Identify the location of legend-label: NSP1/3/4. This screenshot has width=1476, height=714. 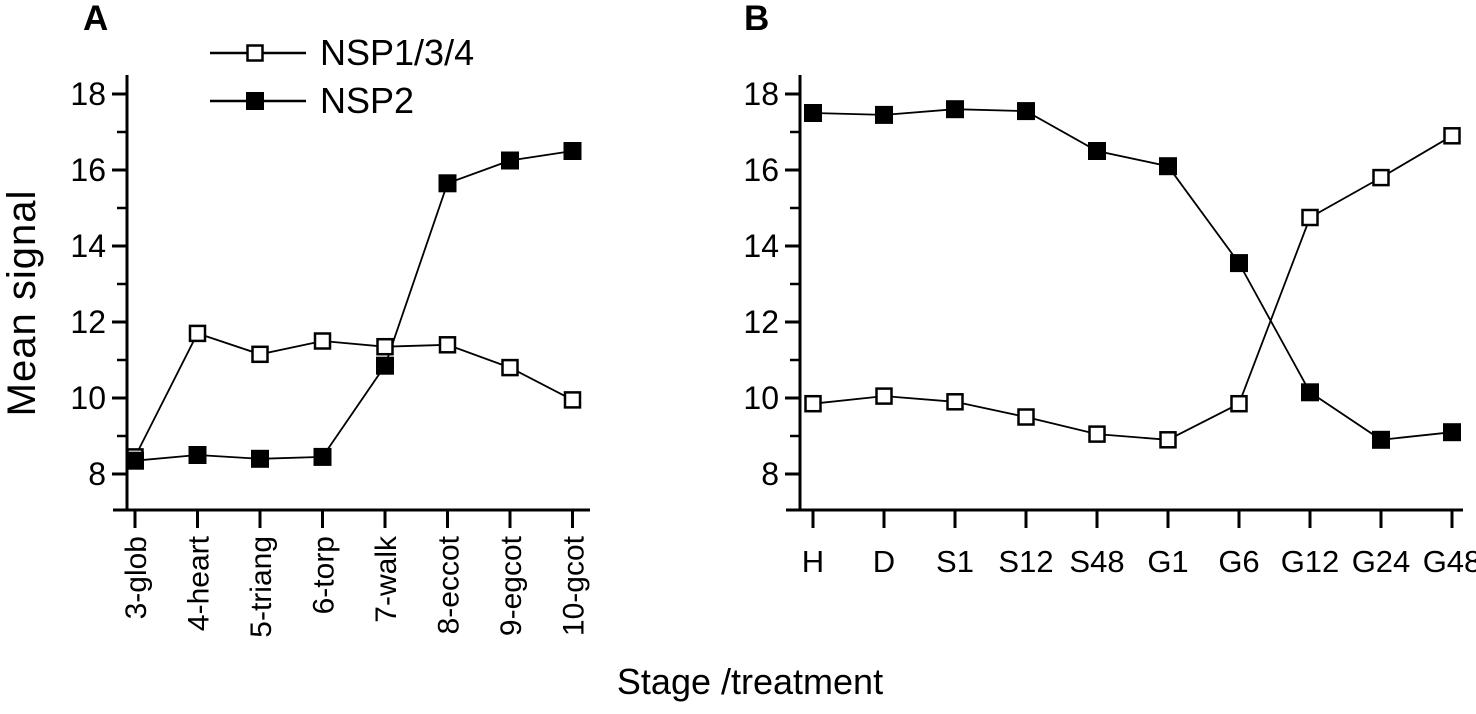
(397, 52).